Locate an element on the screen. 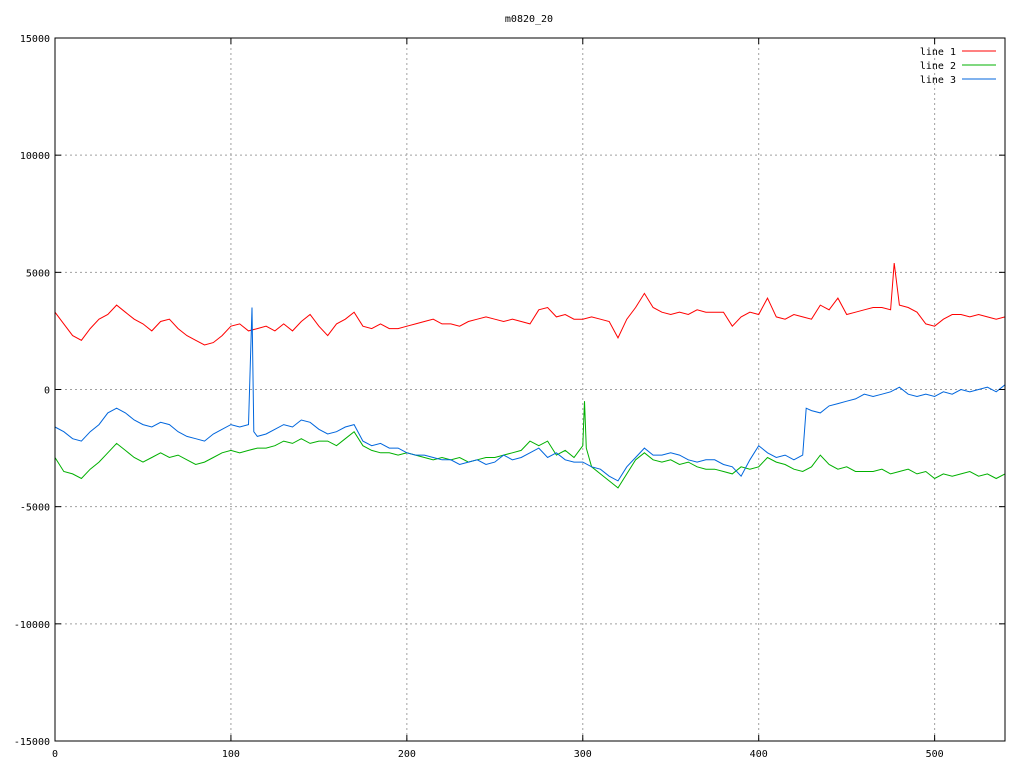 The height and width of the screenshot is (768, 1024). y-tick-label: -15000 is located at coordinates (32, 742).